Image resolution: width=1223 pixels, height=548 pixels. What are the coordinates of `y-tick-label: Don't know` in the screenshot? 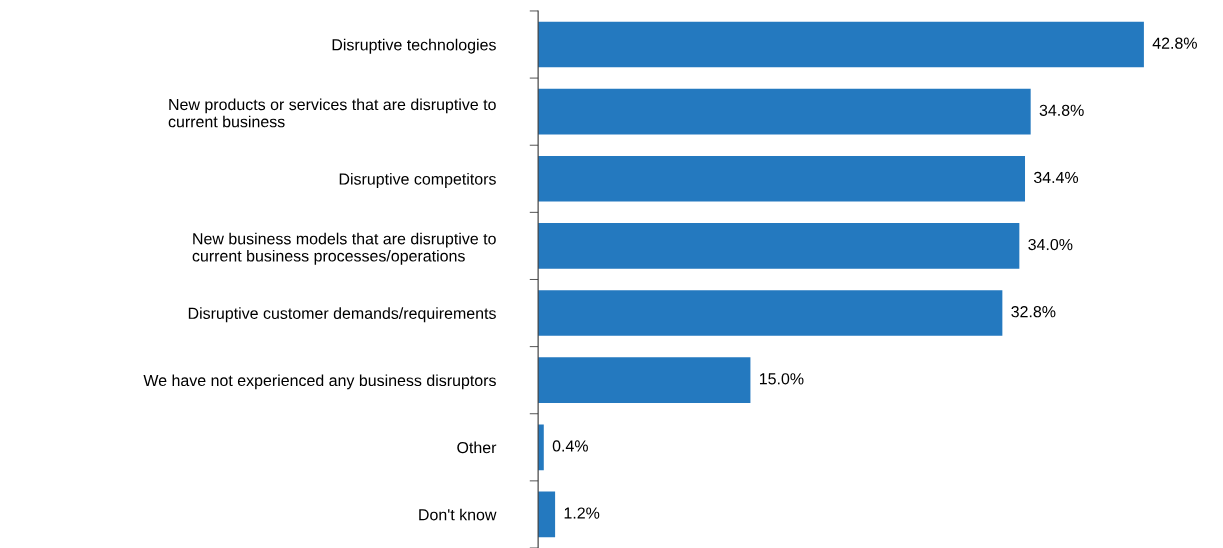 It's located at (458, 514).